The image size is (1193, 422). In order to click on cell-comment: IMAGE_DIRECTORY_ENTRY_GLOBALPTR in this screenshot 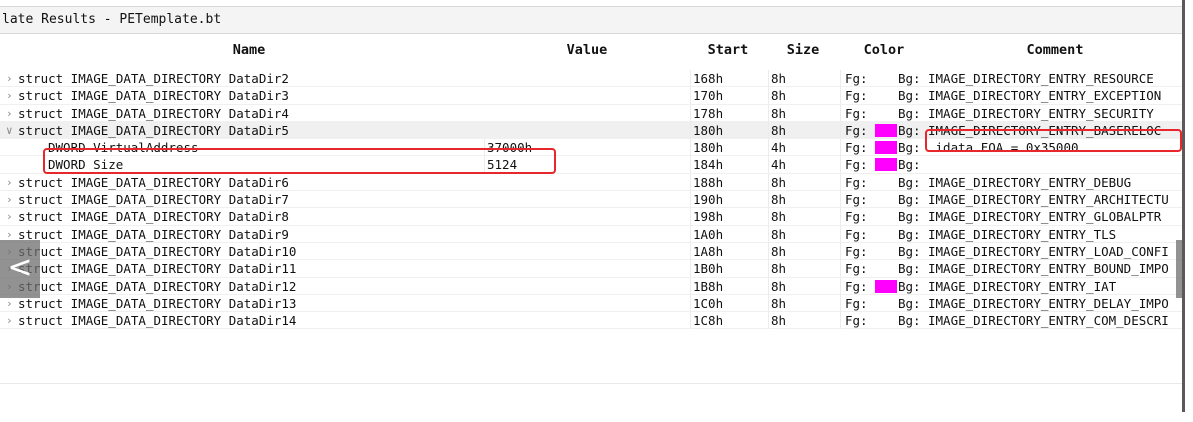, I will do `click(1045, 217)`.